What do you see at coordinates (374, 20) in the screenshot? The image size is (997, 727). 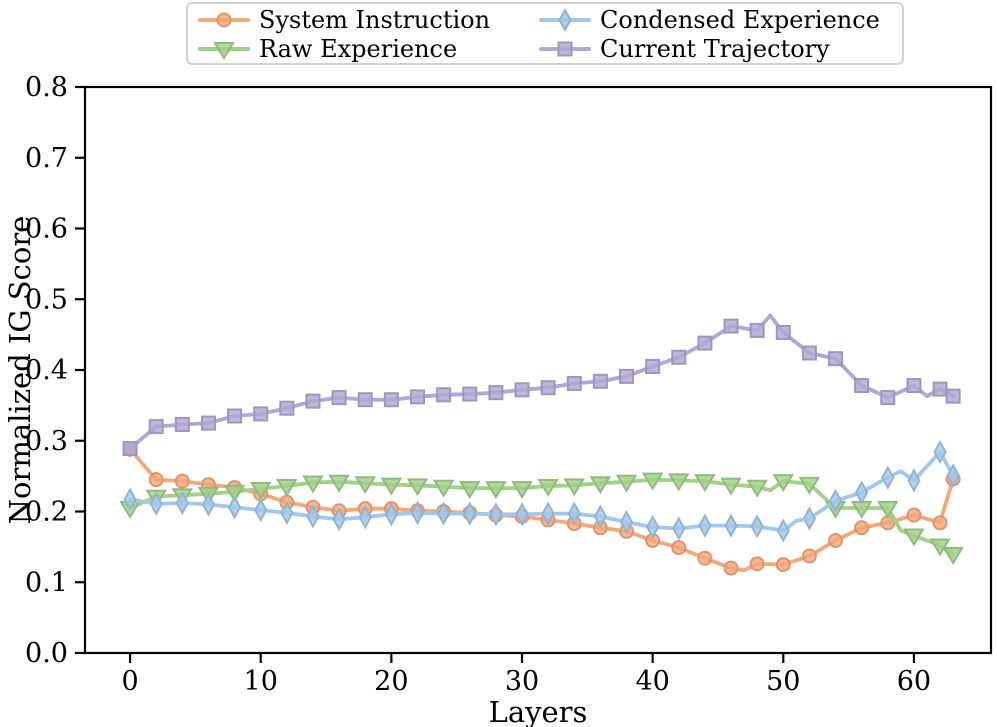 I see `legend-label: System Instruction` at bounding box center [374, 20].